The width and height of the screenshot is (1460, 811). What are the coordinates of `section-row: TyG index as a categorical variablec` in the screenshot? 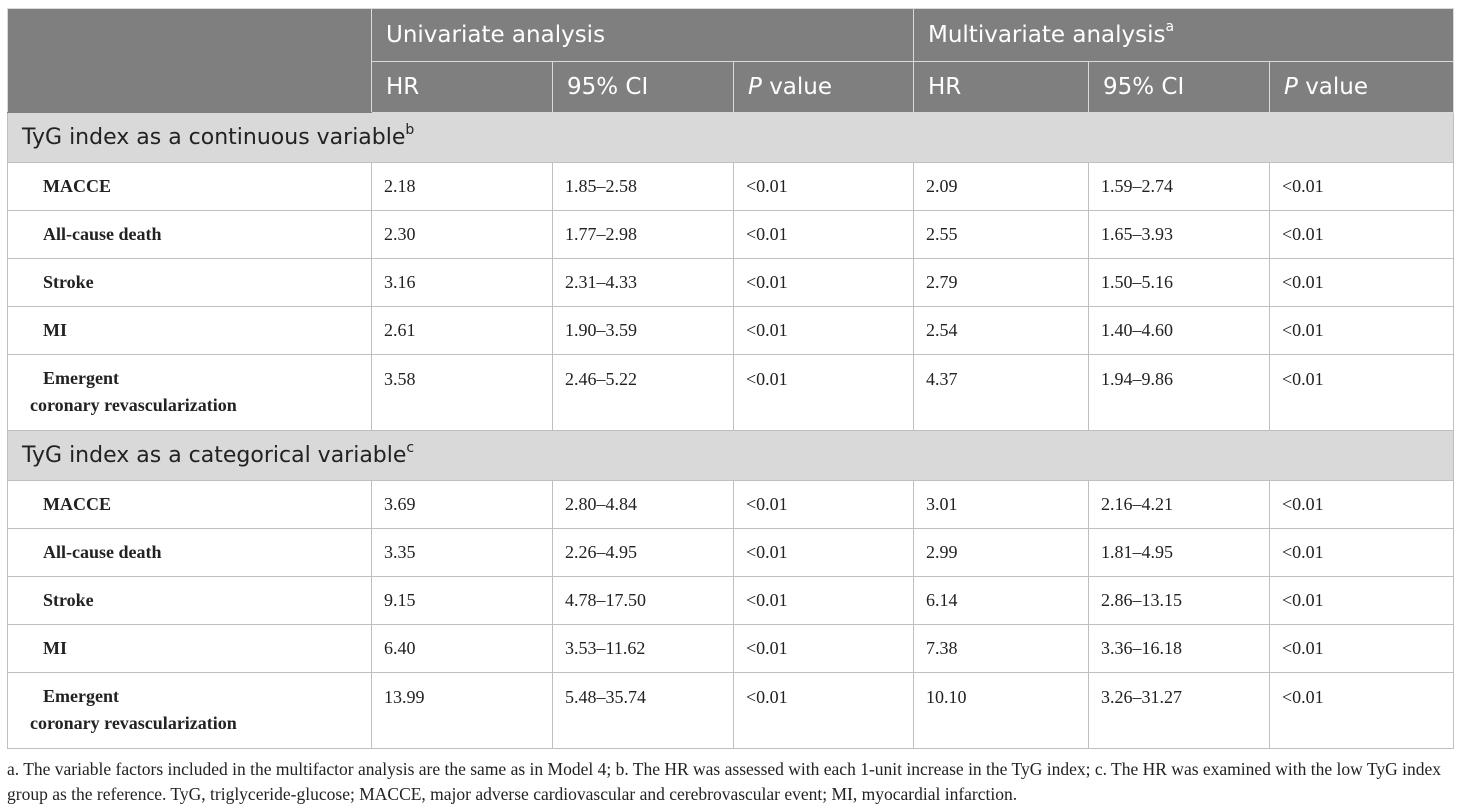 It's located at (730, 455).